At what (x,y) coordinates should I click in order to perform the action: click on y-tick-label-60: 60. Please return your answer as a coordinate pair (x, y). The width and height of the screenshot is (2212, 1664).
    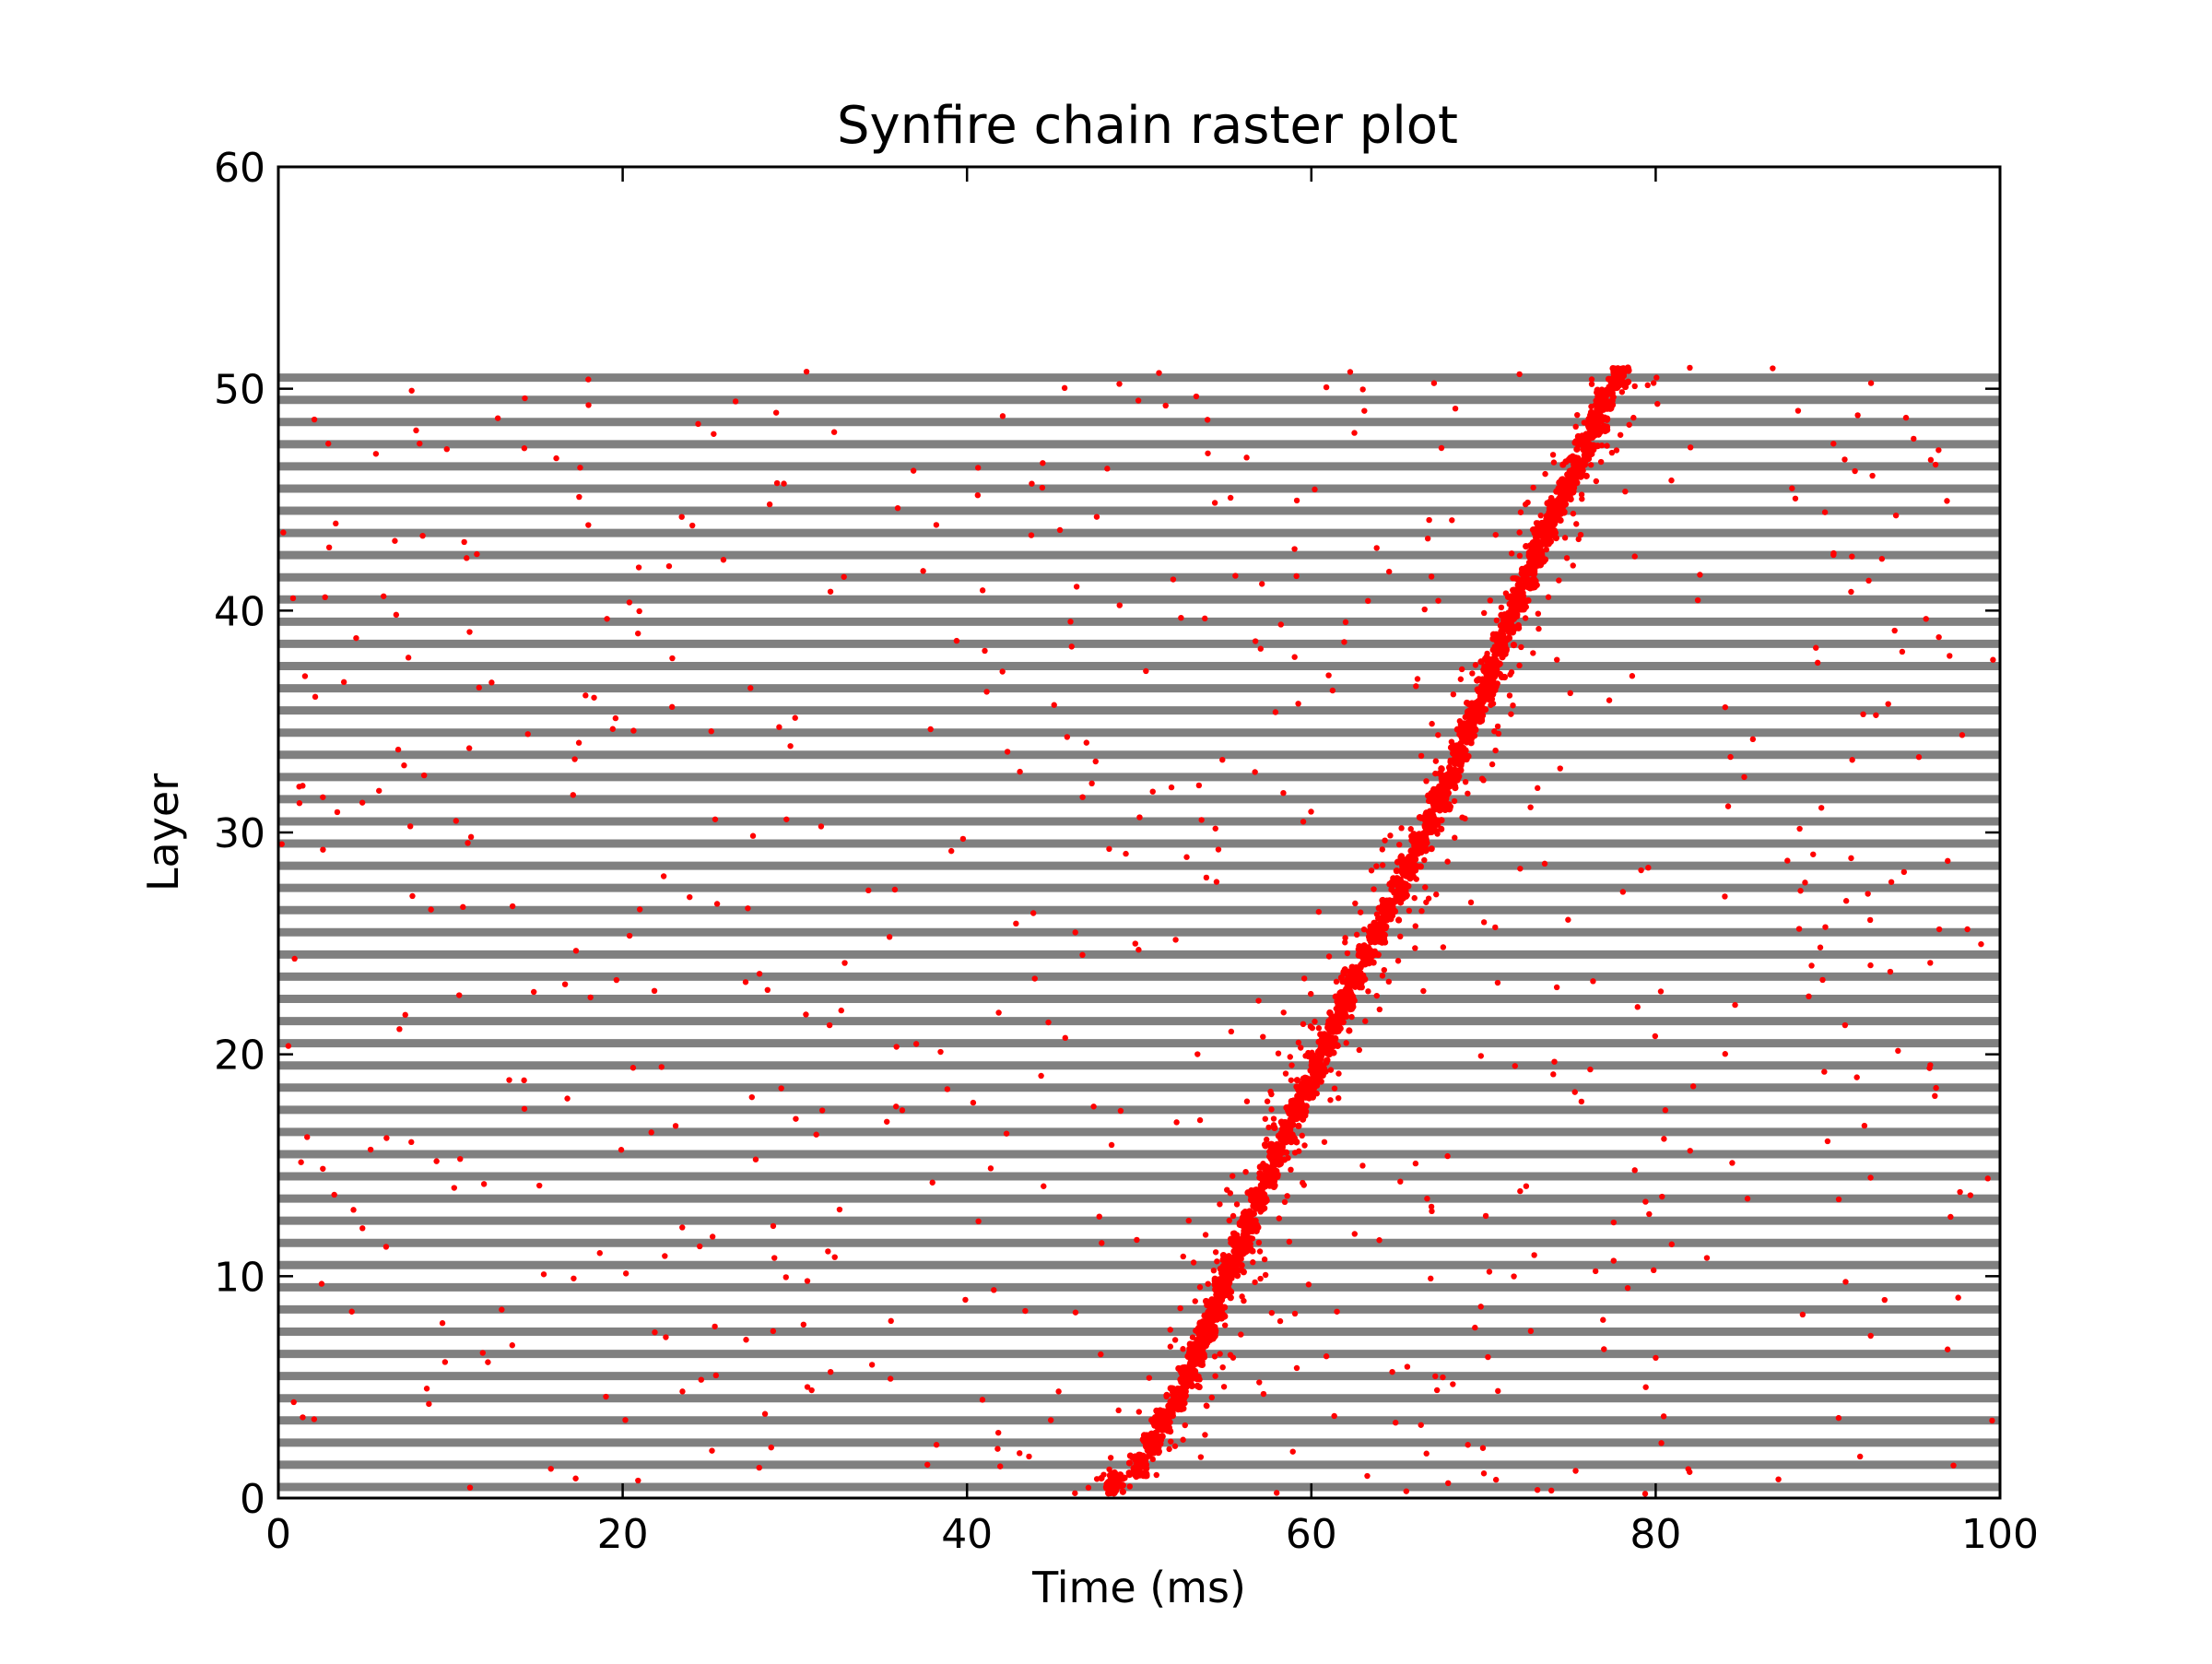
    Looking at the image, I should click on (239, 168).